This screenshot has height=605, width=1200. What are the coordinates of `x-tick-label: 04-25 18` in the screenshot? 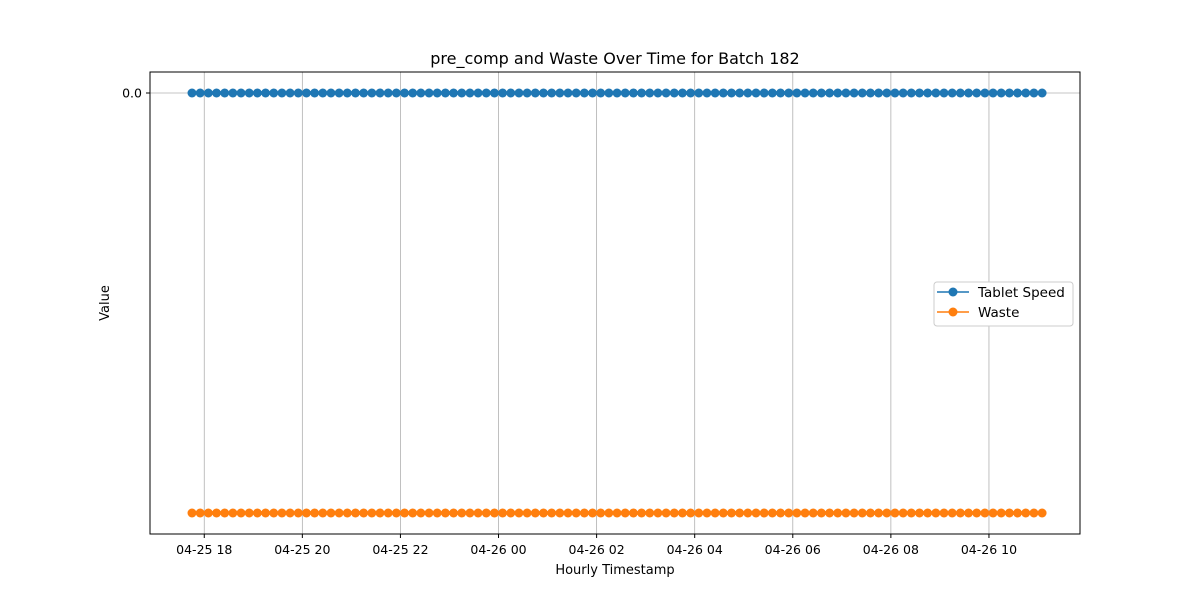 It's located at (204, 549).